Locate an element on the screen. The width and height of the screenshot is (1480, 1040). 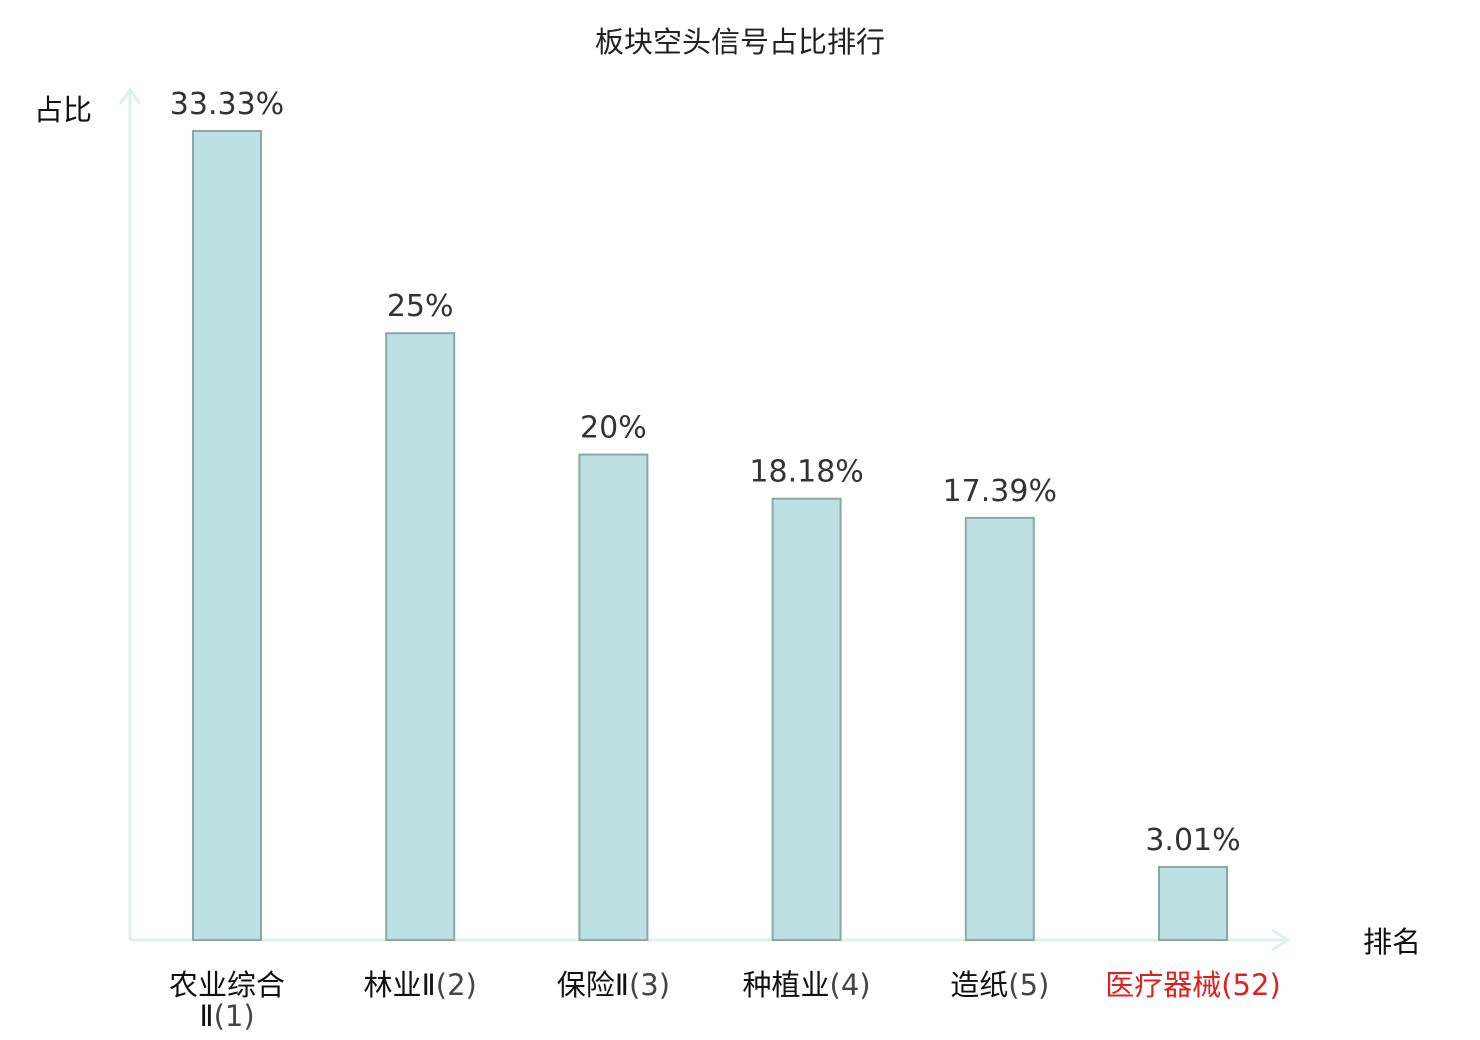
category-rank-0: (1) is located at coordinates (234, 1016).